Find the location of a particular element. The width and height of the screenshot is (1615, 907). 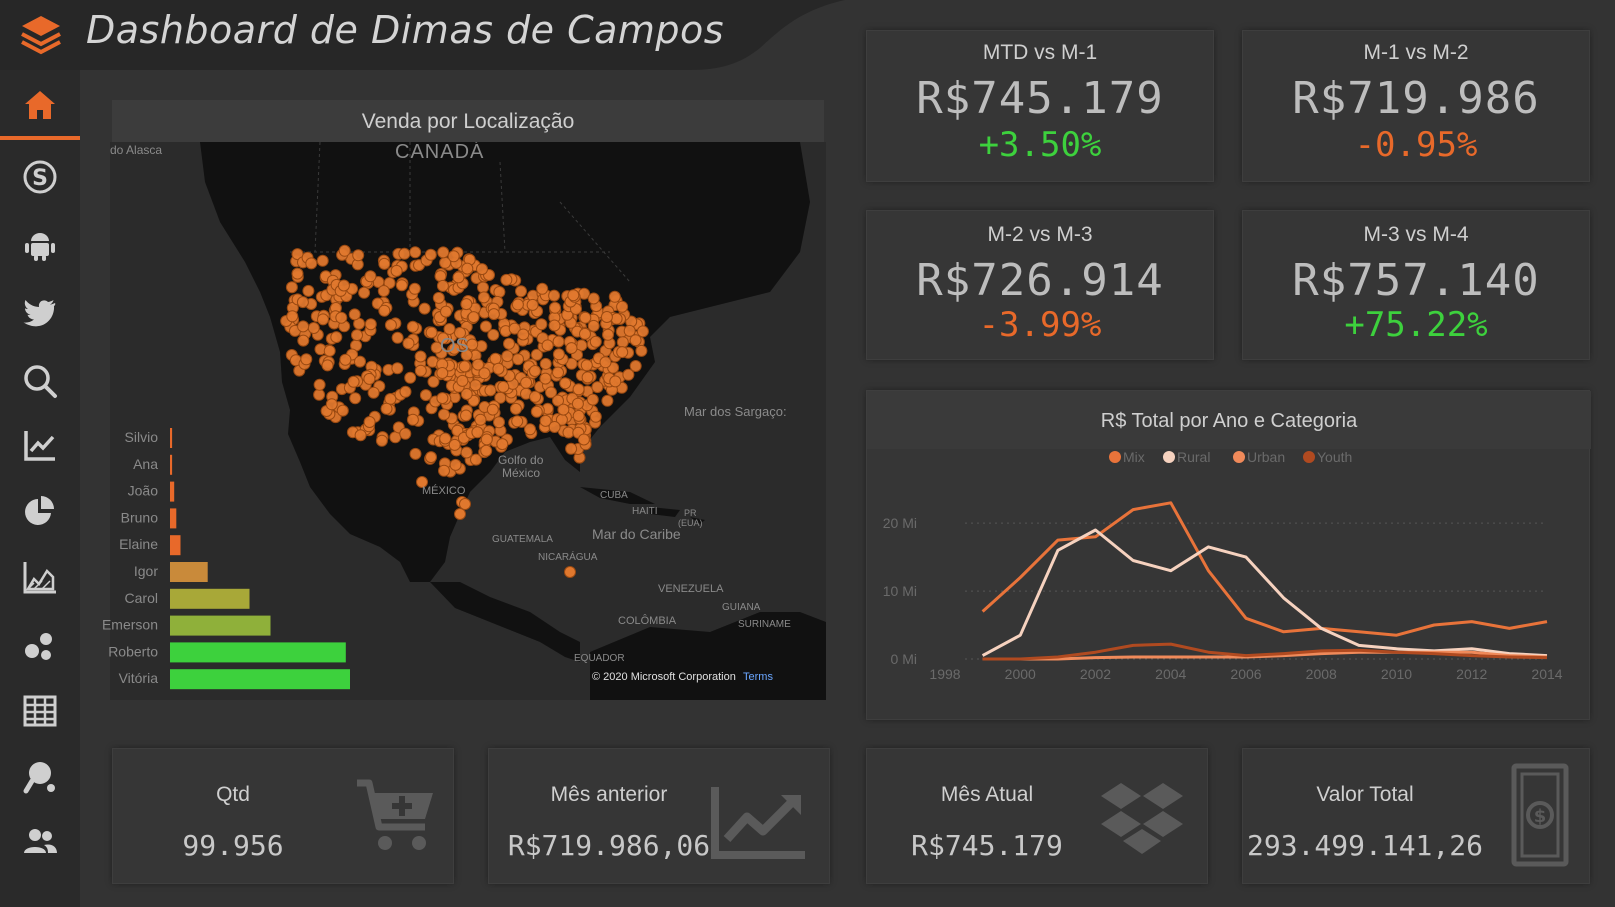

sidebar-item-home is located at coordinates (40, 107).